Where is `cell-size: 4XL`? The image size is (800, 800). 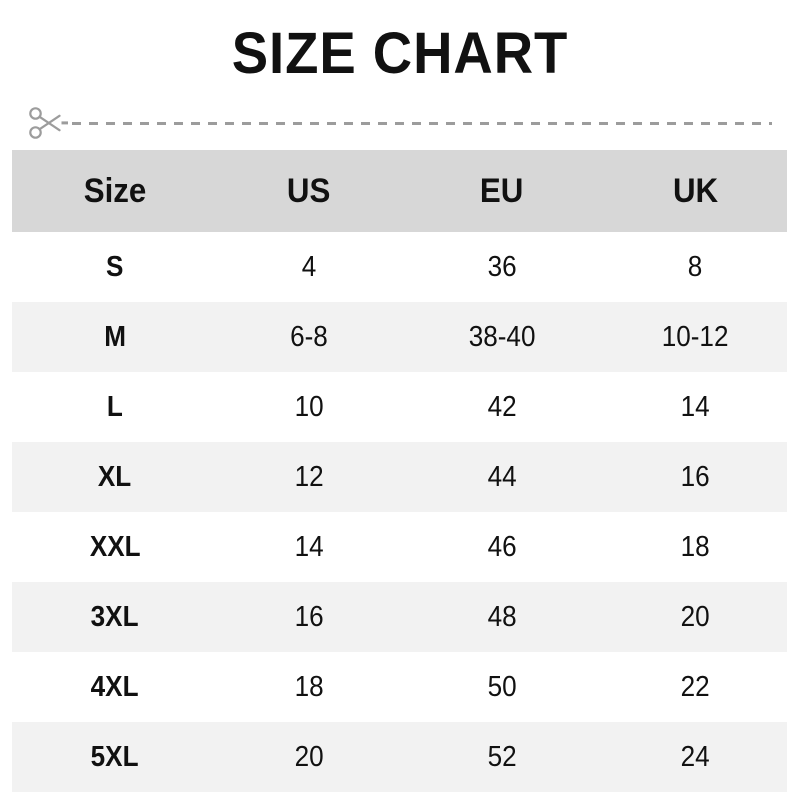 cell-size: 4XL is located at coordinates (115, 686).